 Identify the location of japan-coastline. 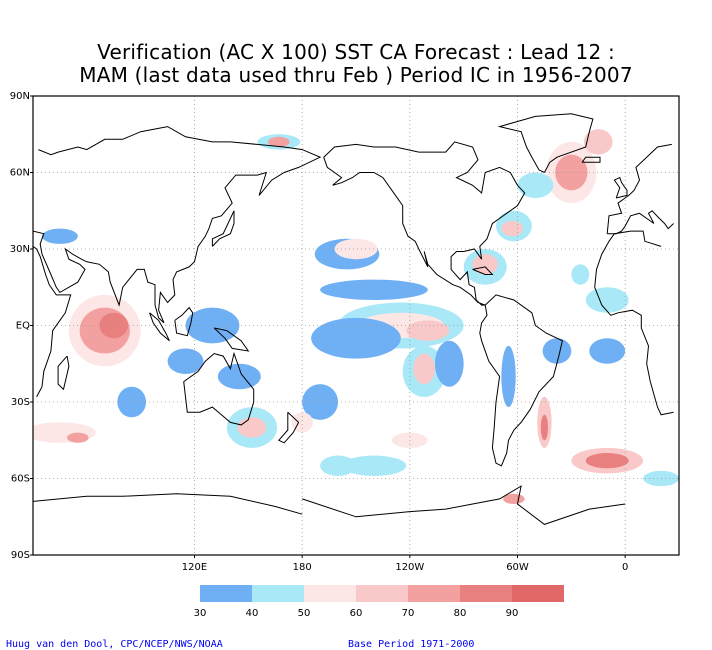
(223, 228).